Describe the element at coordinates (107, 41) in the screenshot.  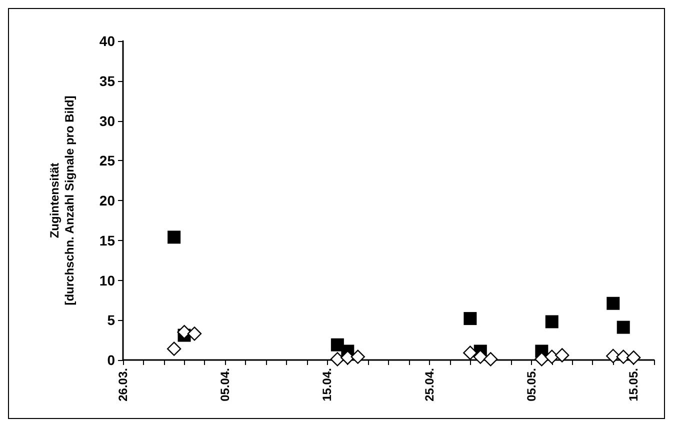
I see `y-tick-label: 40` at that location.